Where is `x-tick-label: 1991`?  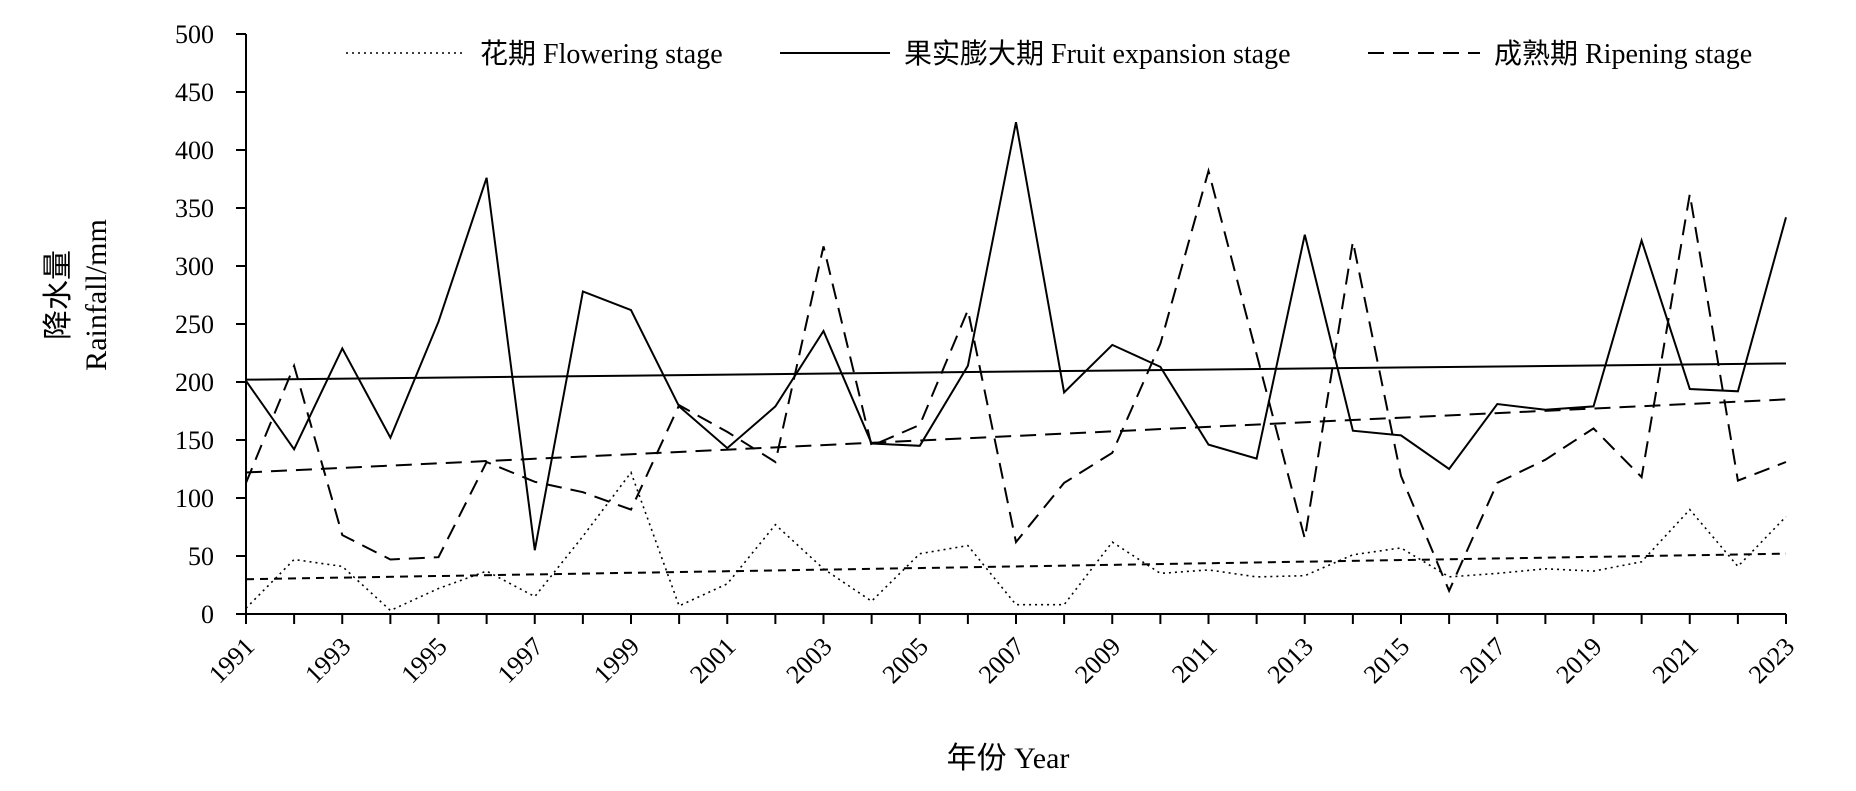 x-tick-label: 1991 is located at coordinates (231, 660).